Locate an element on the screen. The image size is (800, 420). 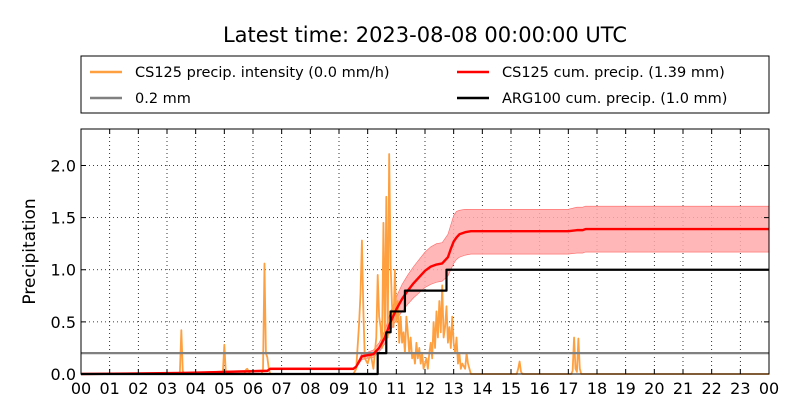
x-tick-label: 05 is located at coordinates (224, 388).